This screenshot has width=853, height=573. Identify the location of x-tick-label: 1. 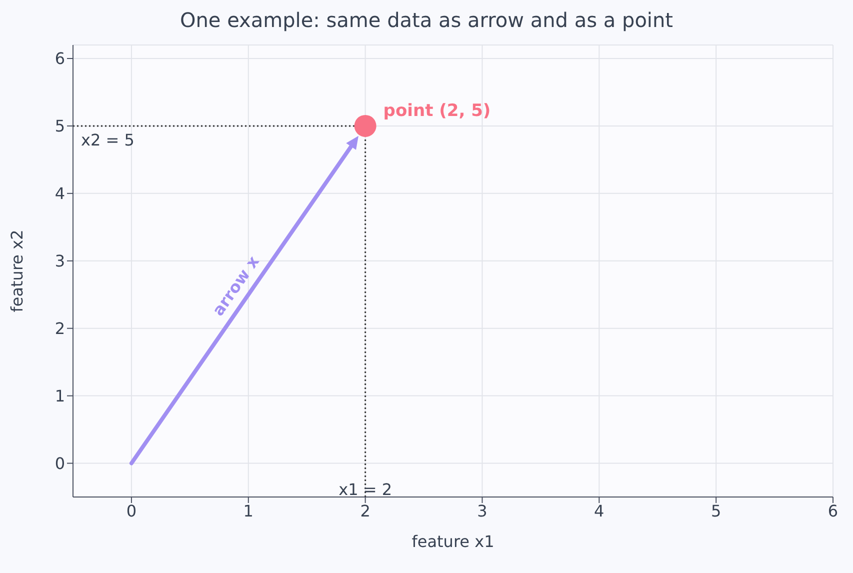
(248, 510).